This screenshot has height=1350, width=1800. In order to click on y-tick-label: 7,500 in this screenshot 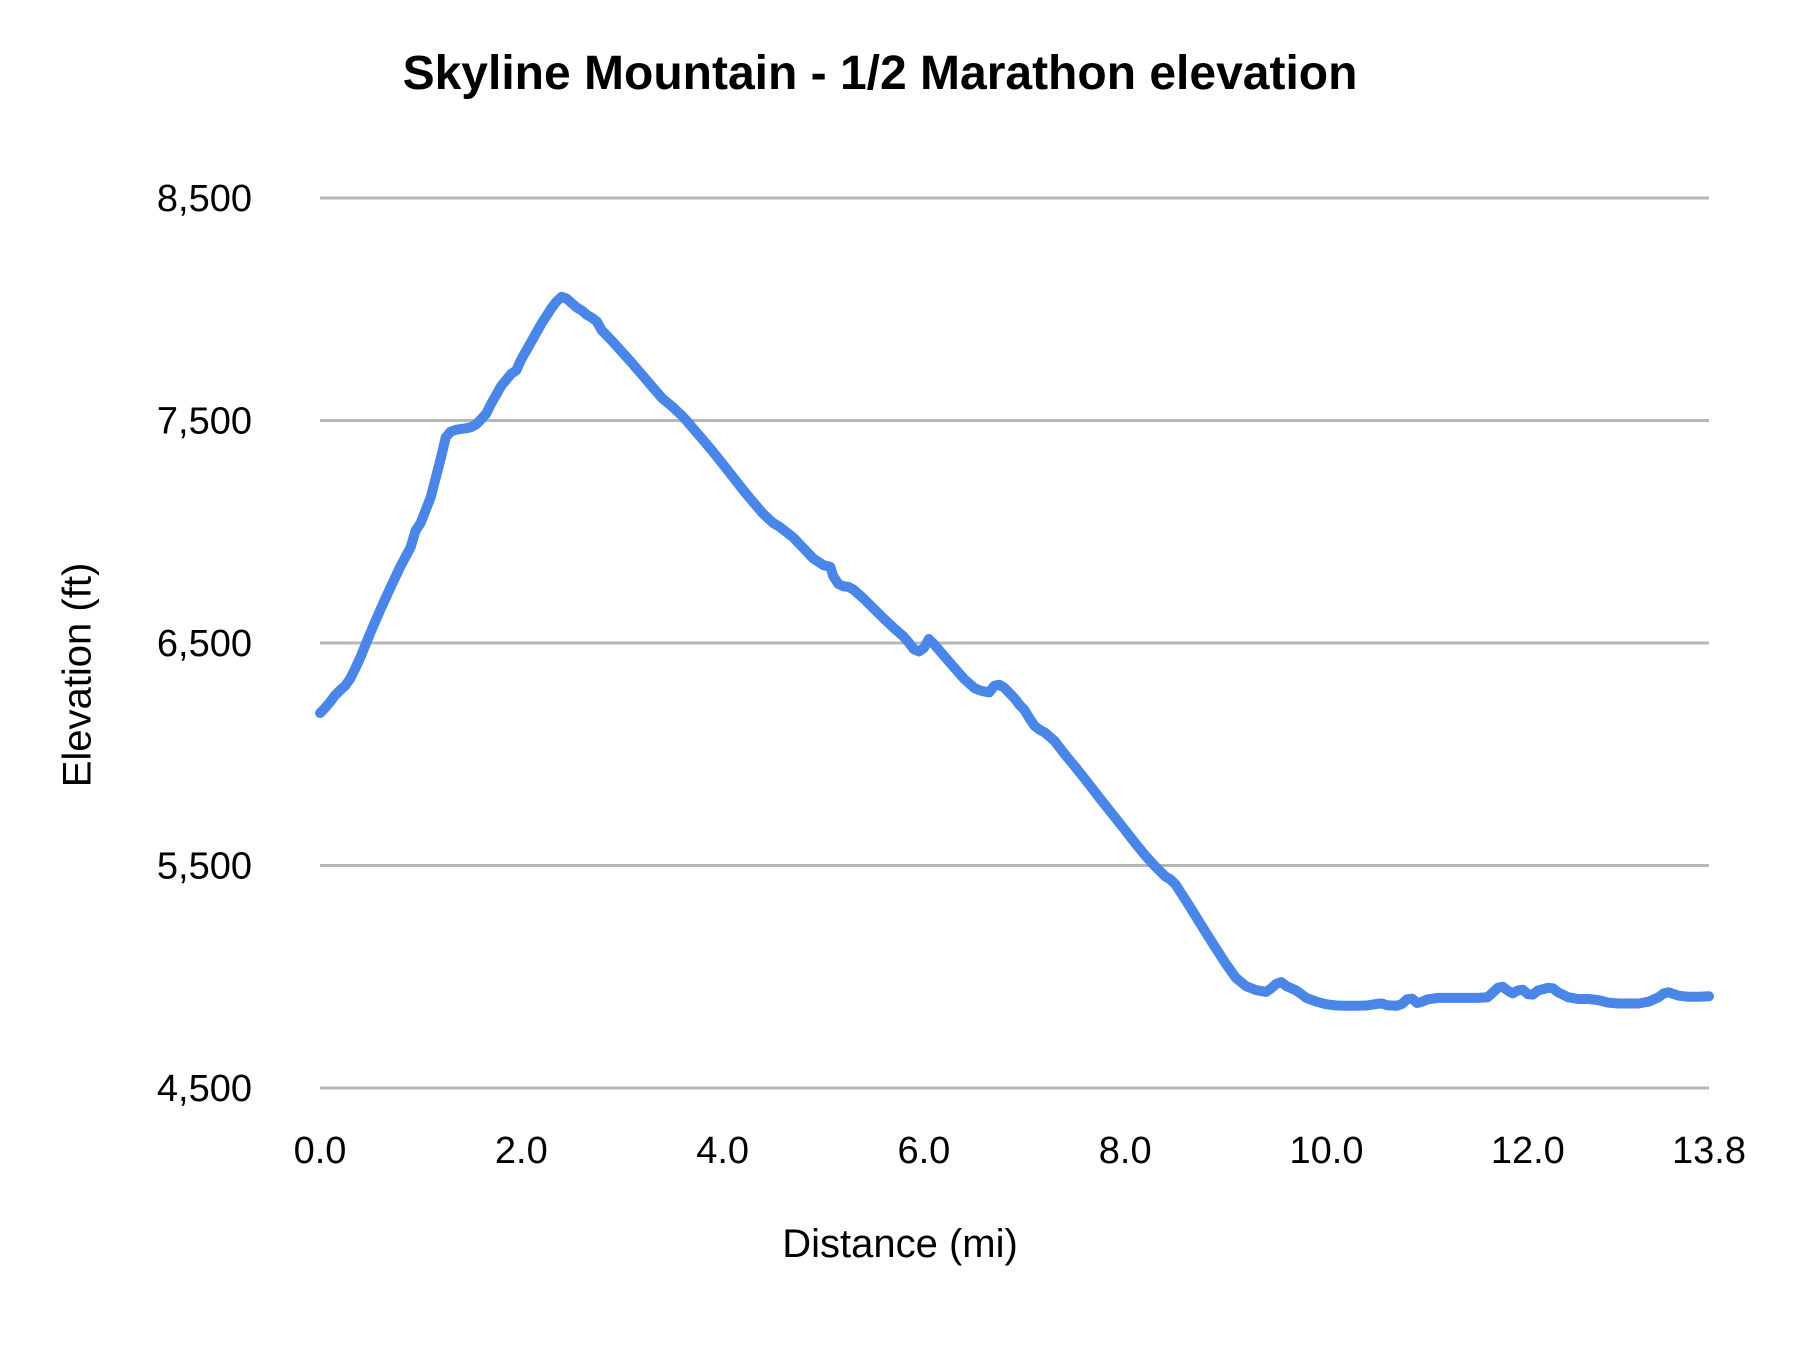, I will do `click(204, 422)`.